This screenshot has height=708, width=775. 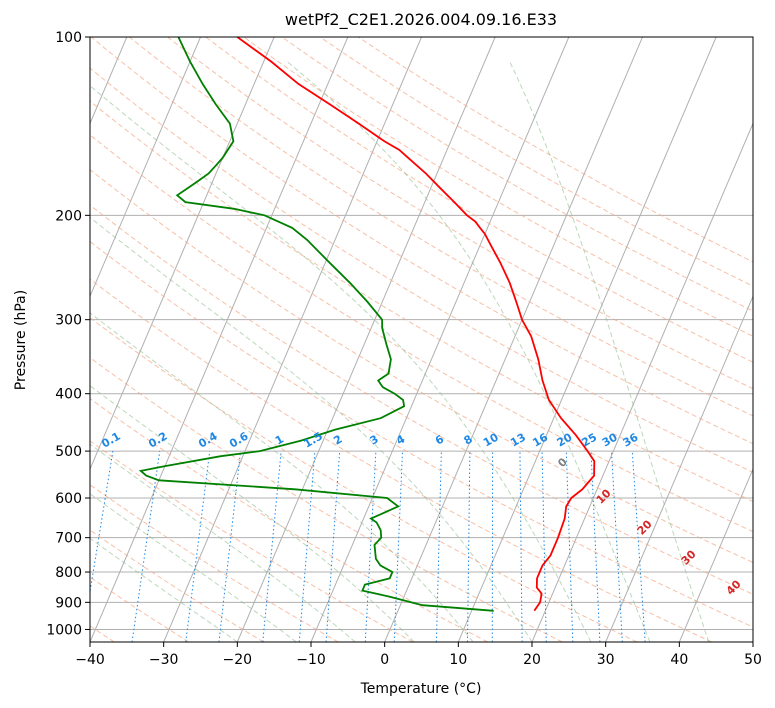 I want to click on x-axis-label: Temperature (°C), so click(x=421, y=689).